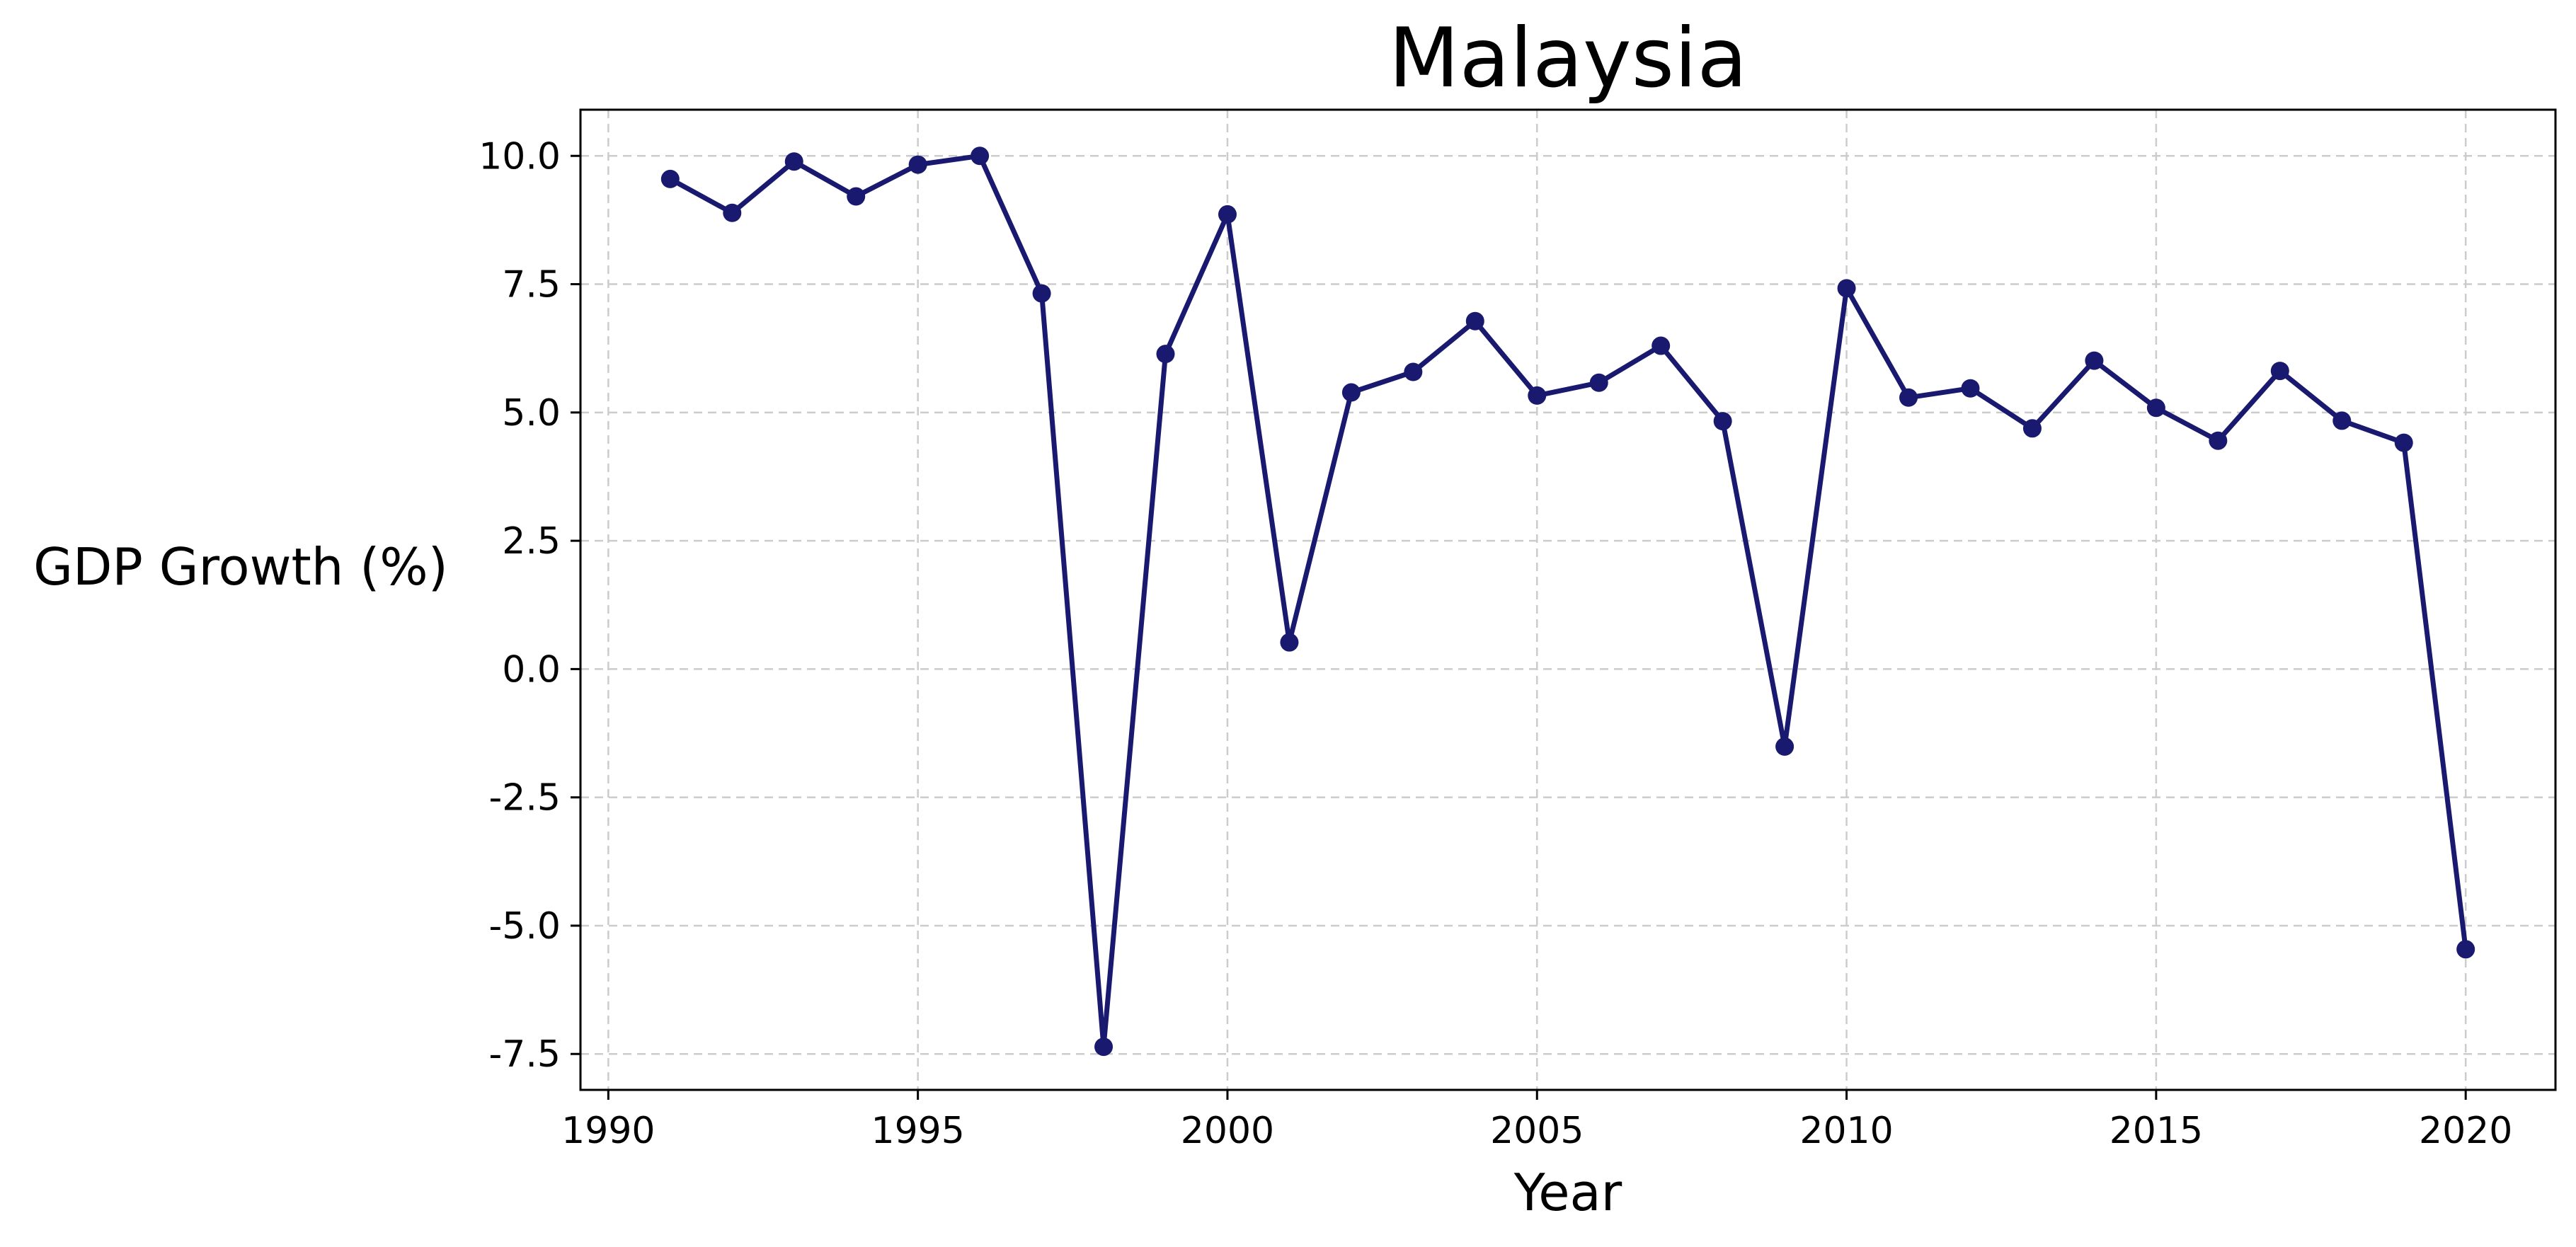  I want to click on y-tick-label: -2.5, so click(525, 798).